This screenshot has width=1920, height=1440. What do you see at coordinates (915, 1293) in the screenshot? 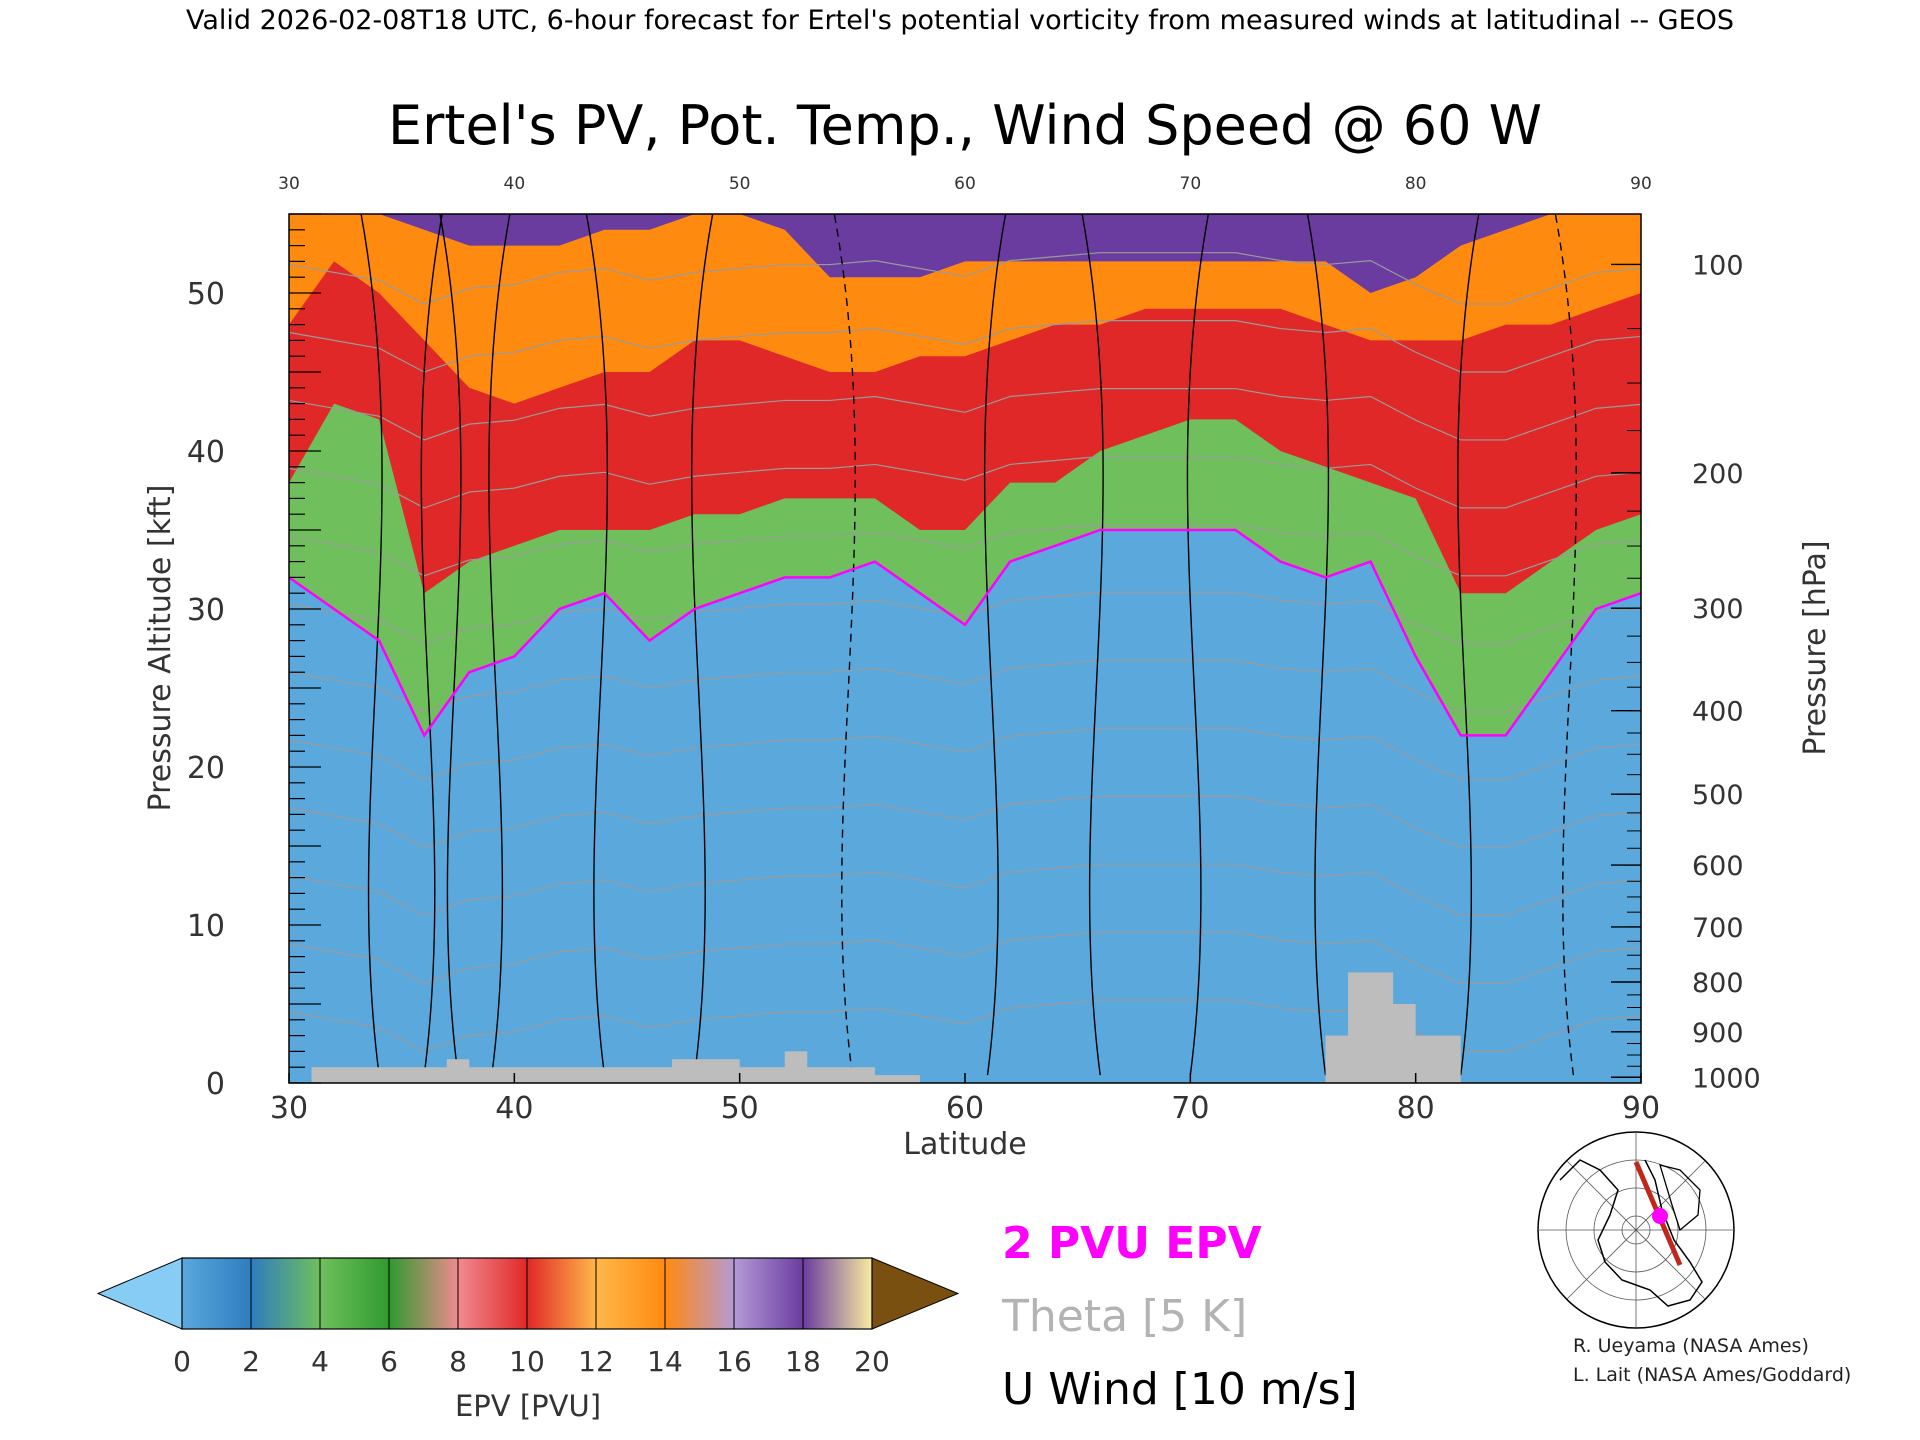
I see `colorbar-over-arrow` at bounding box center [915, 1293].